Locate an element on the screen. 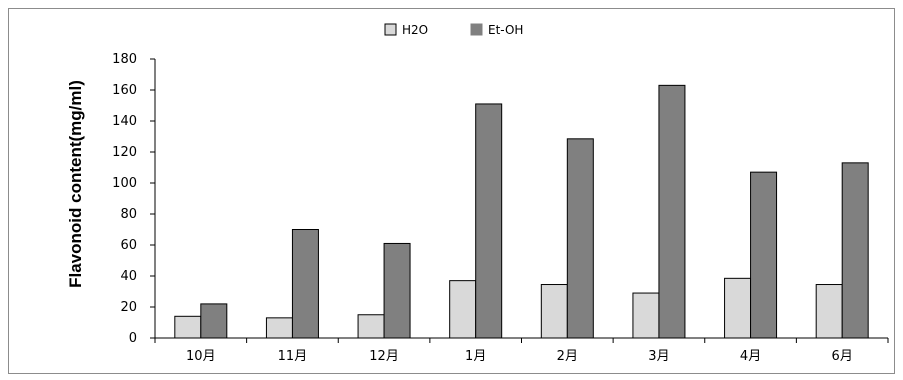 This screenshot has width=903, height=380. legend-label: Et-OH is located at coordinates (505, 30).